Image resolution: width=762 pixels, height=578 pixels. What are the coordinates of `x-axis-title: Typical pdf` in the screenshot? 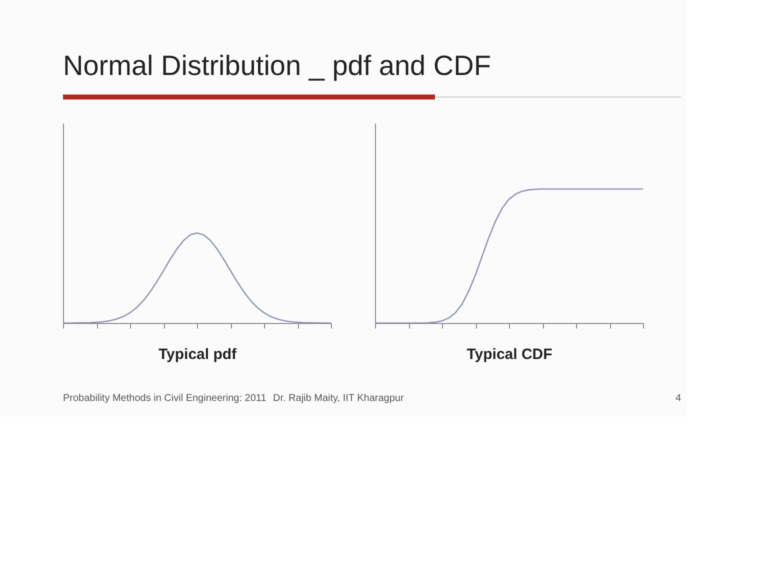 It's located at (198, 354).